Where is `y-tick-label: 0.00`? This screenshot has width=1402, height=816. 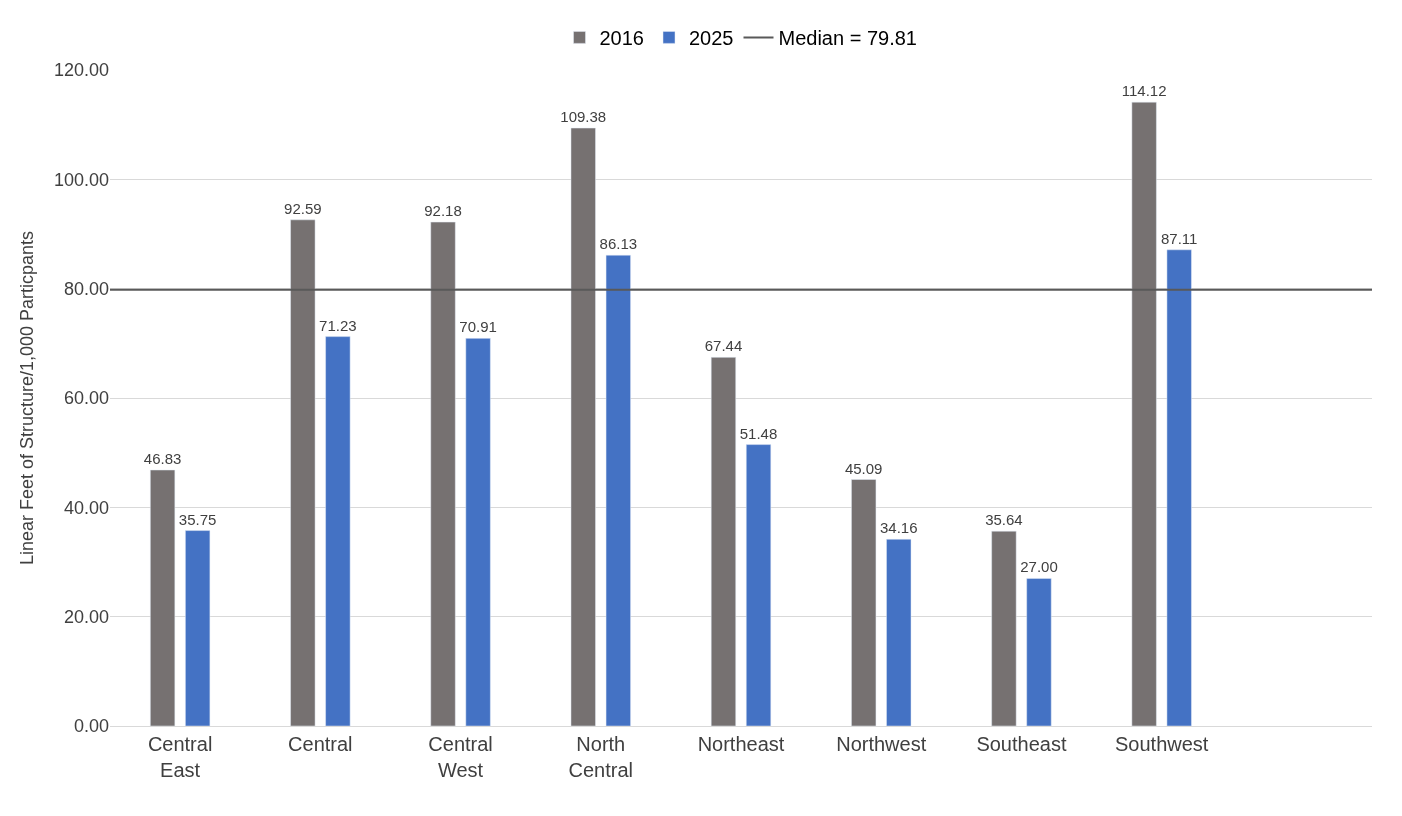 y-tick-label: 0.00 is located at coordinates (91, 726).